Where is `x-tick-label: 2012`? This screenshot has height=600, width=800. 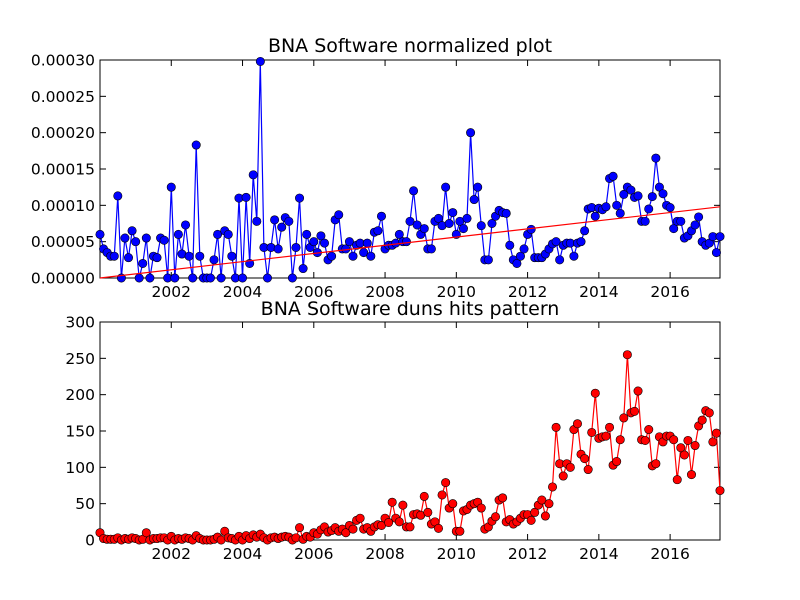
x-tick-label: 2012 is located at coordinates (527, 554).